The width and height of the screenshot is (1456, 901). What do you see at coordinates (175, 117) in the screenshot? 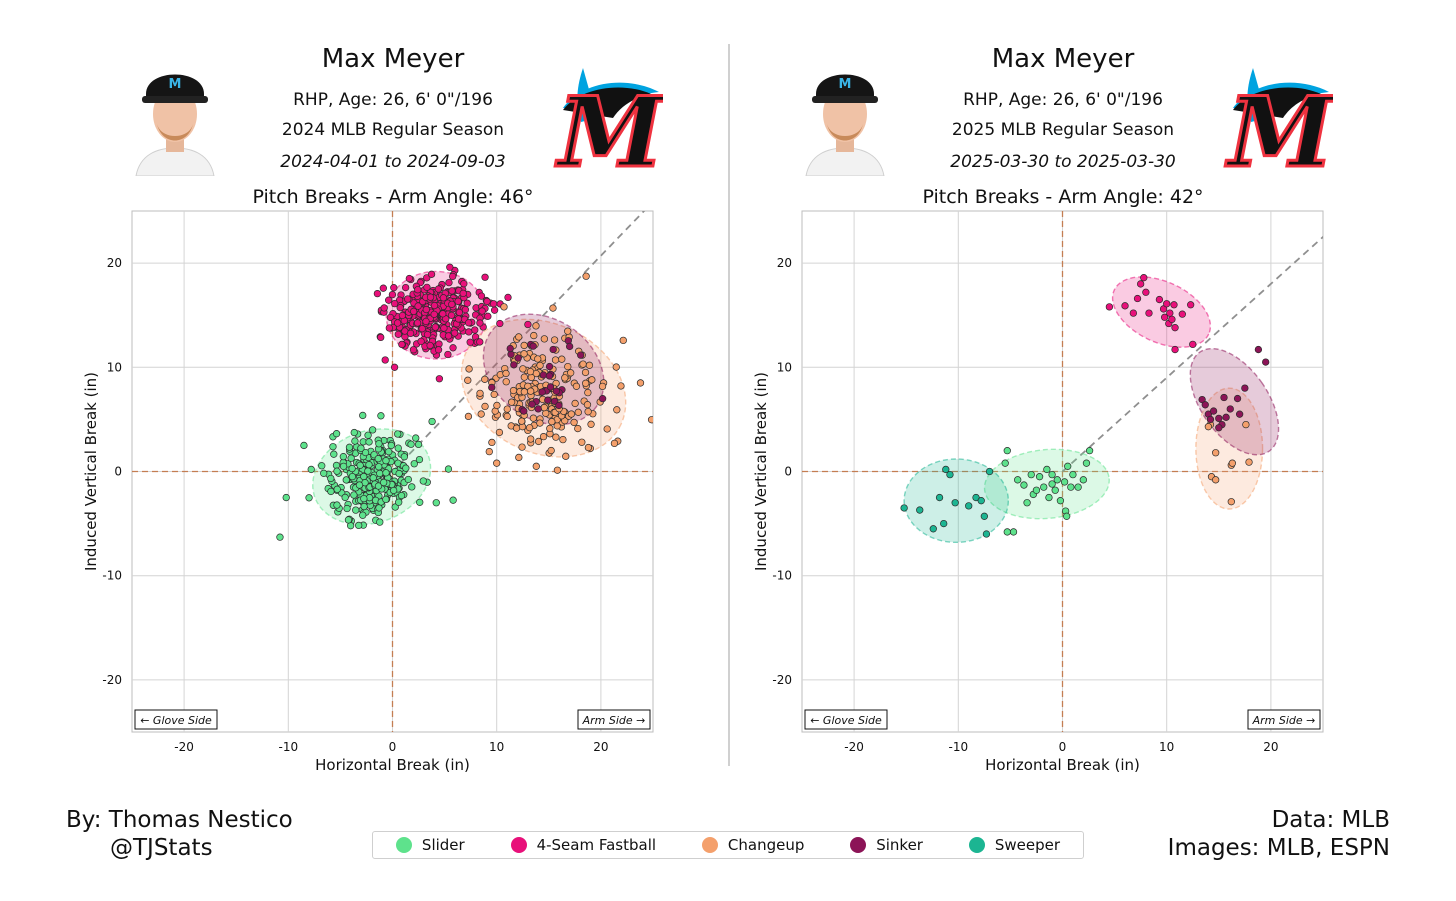
I see `player-headshot: M` at bounding box center [175, 117].